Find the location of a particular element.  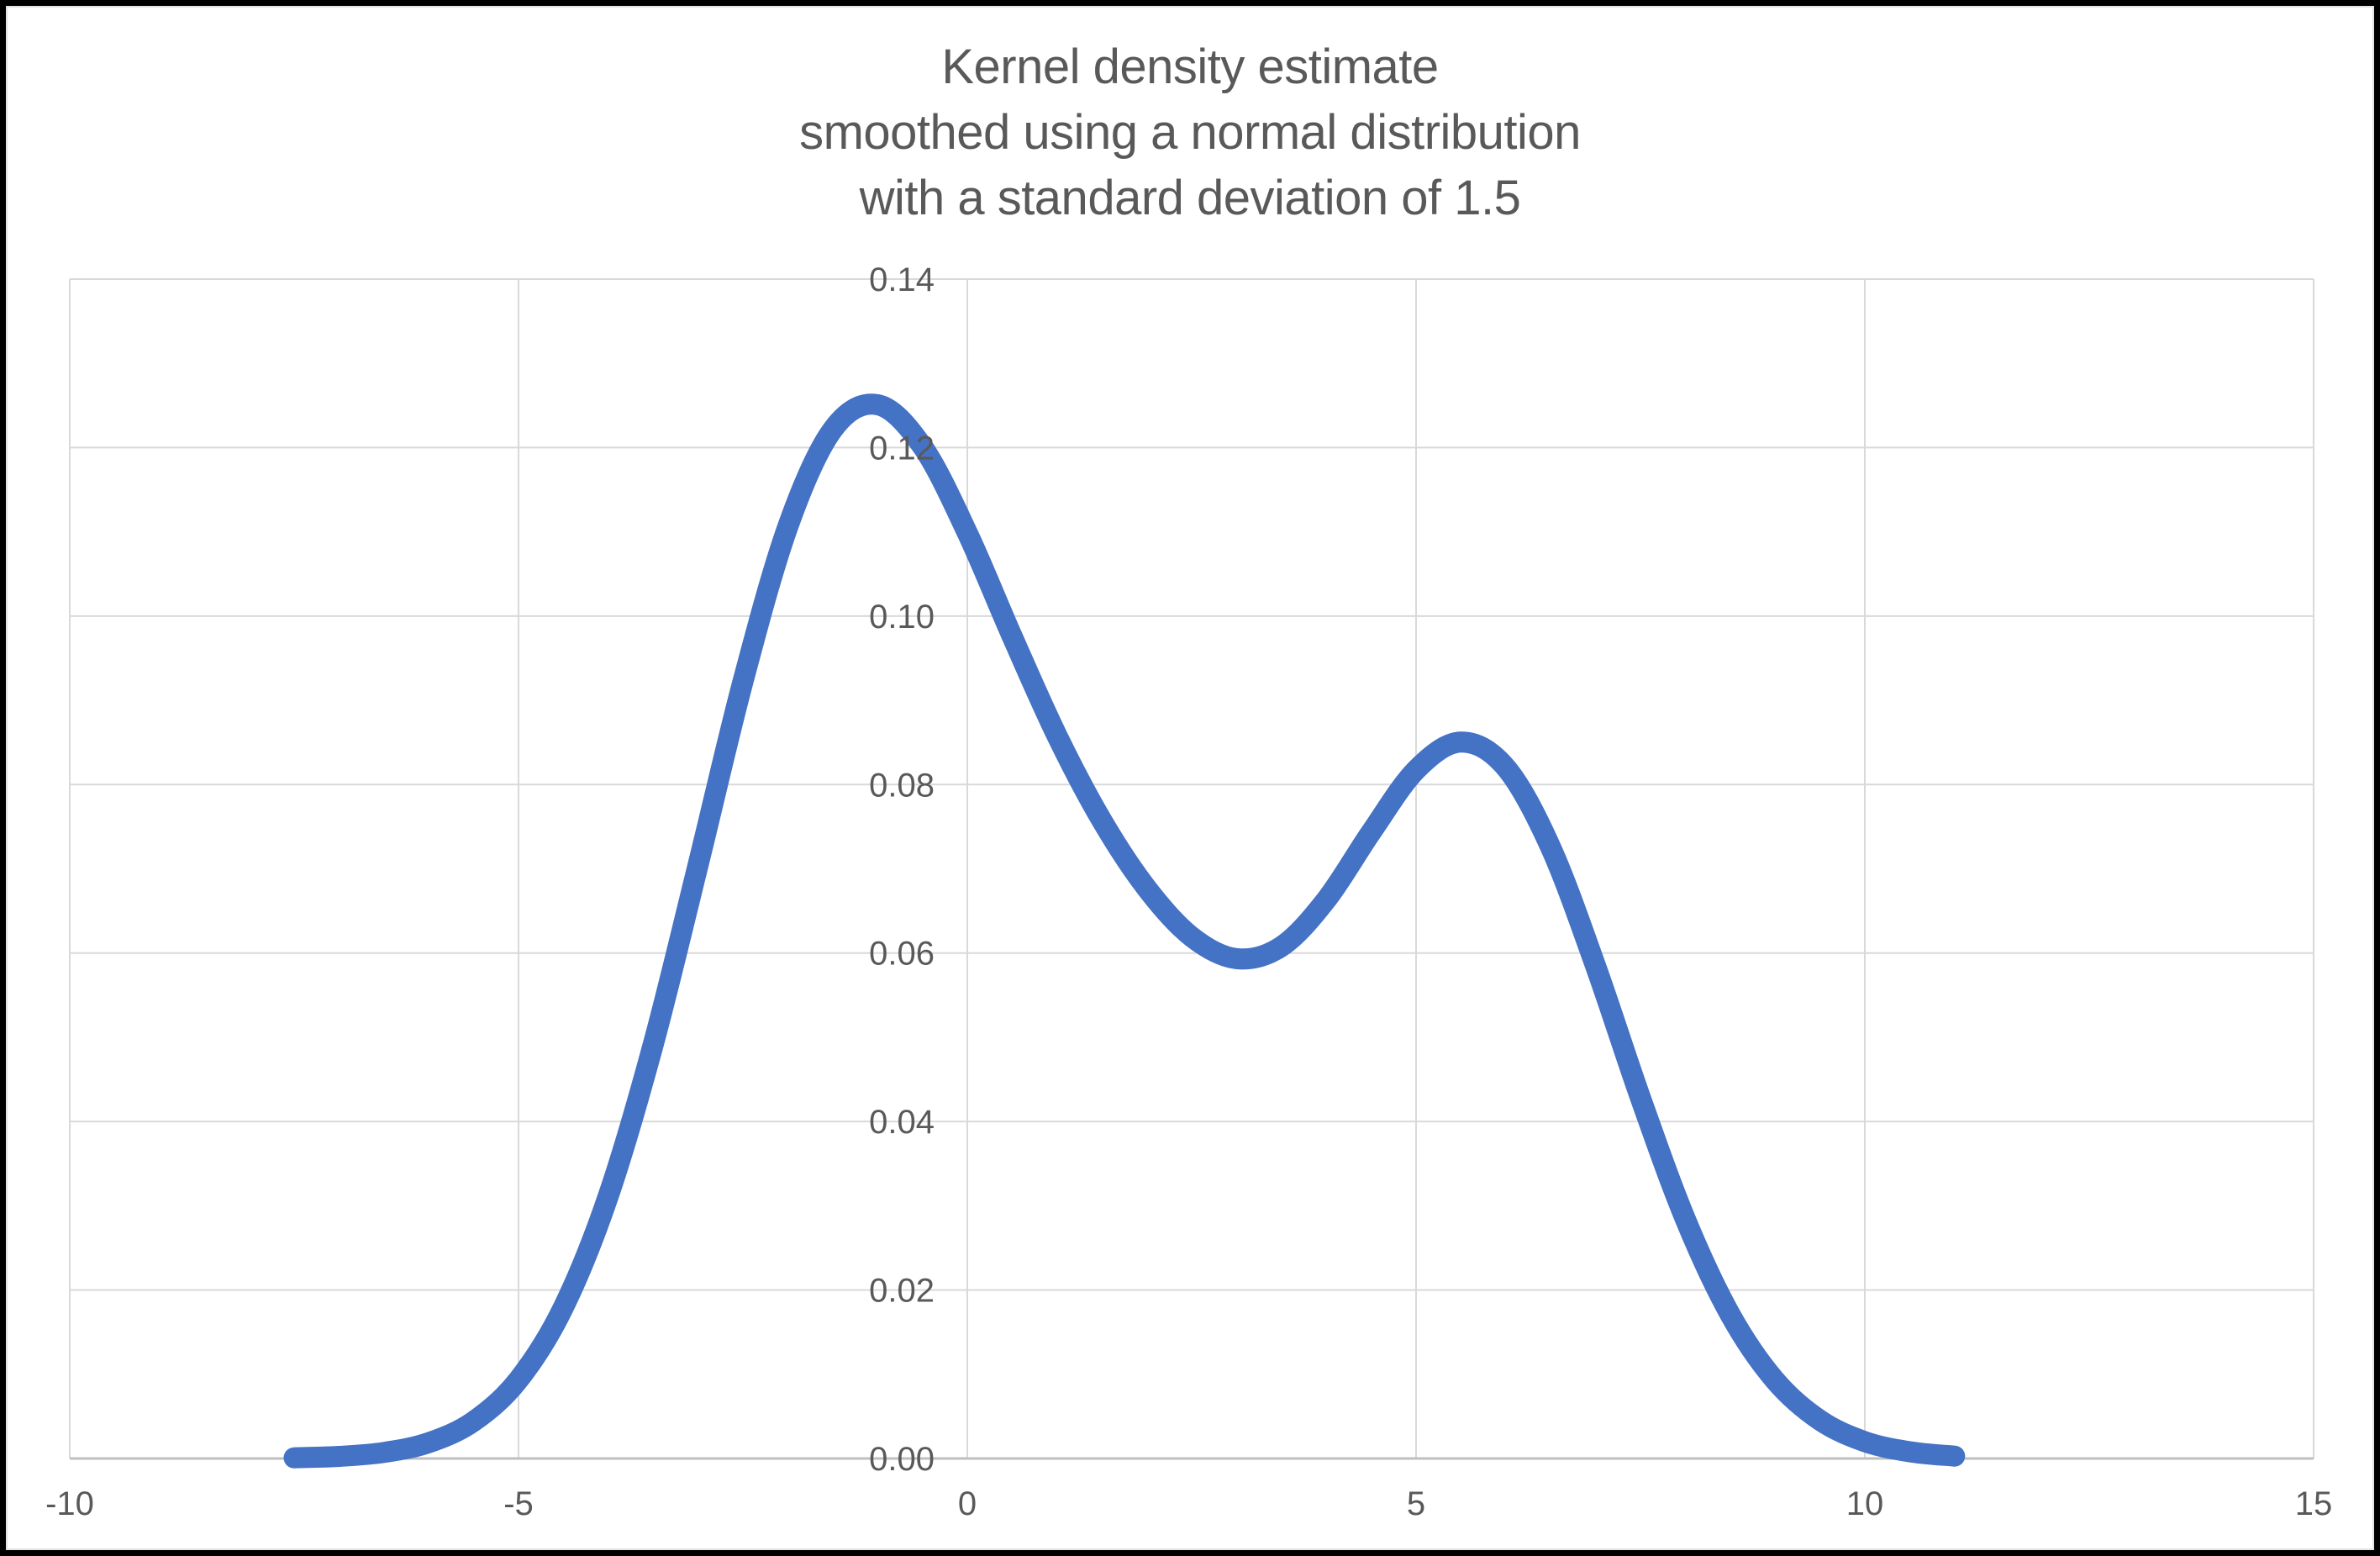

chart-title-line-2: smoothed using a normal distribution is located at coordinates (1190, 132).